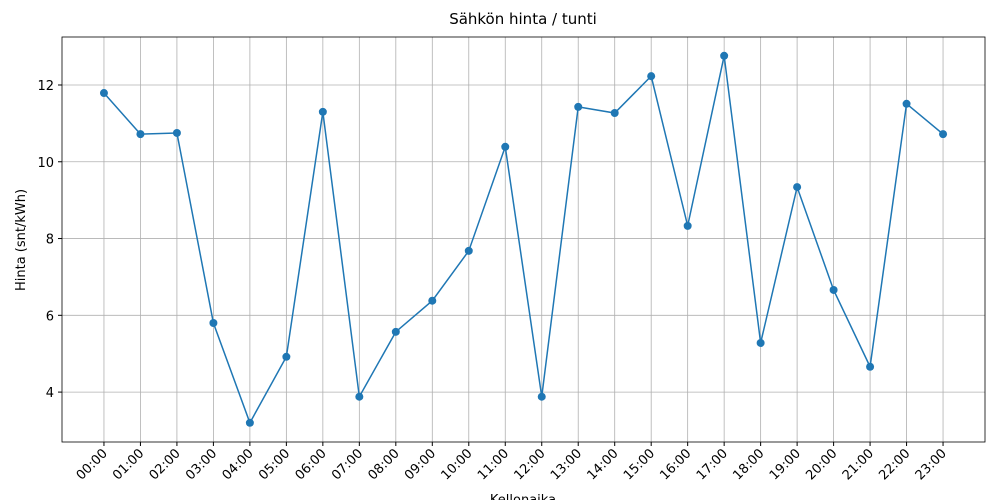 Image resolution: width=1000 pixels, height=500 pixels. I want to click on x-tick-label: 08:00, so click(384, 464).